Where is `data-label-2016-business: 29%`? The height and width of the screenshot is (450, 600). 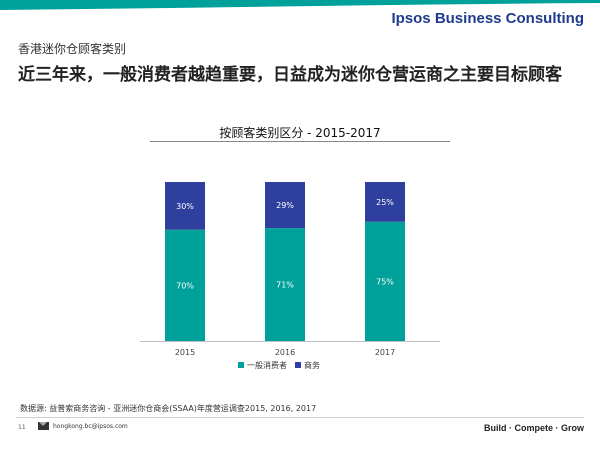 data-label-2016-business: 29% is located at coordinates (285, 205).